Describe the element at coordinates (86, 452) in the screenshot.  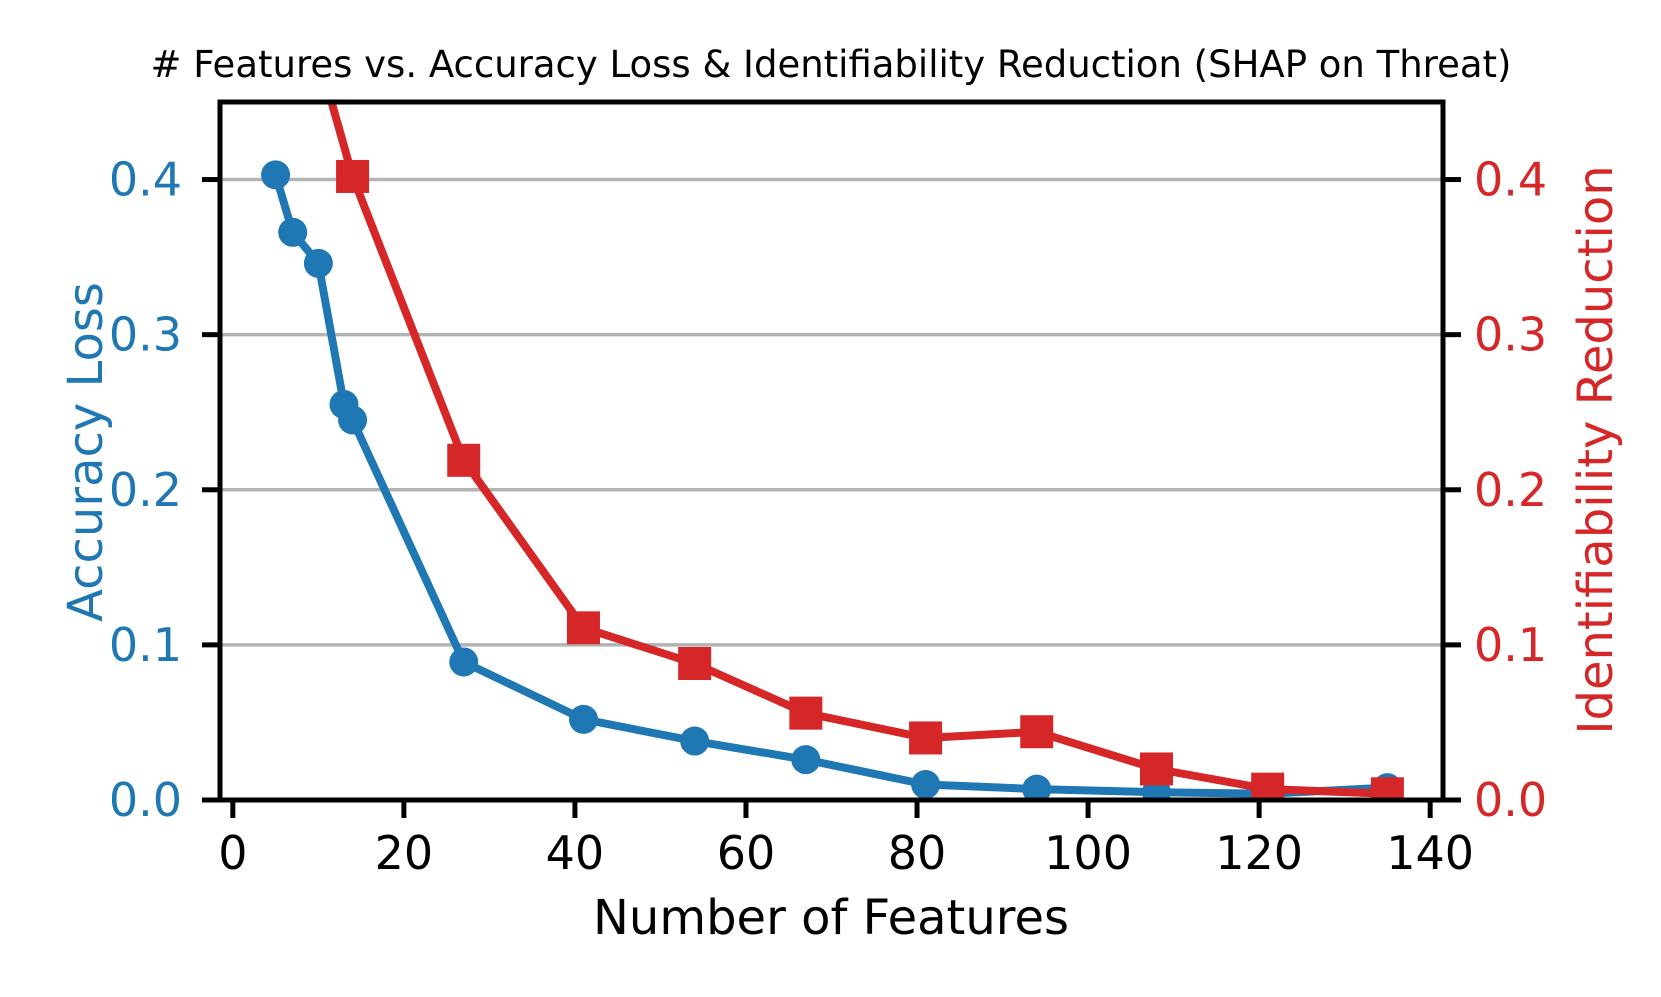
I see `y-axis-label-left: Accuracy Loss` at that location.